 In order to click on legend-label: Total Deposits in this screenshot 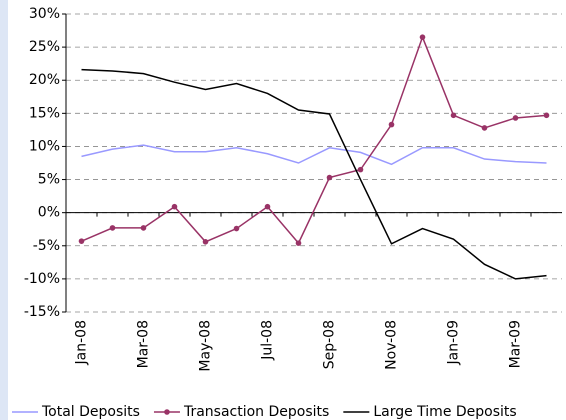, I will do `click(90, 412)`.